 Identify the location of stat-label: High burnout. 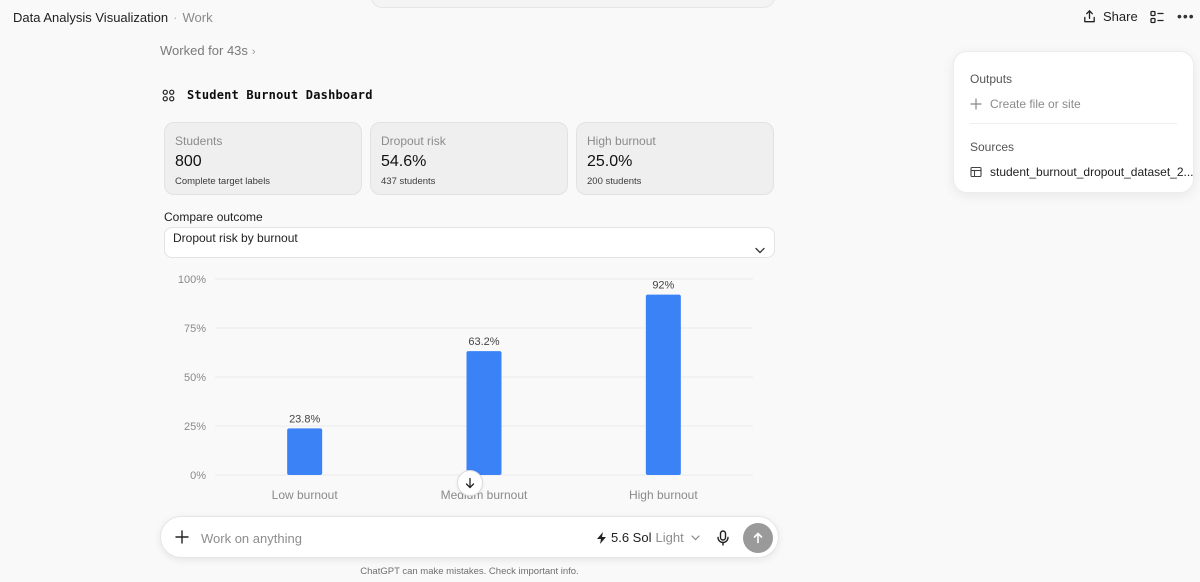
(621, 141).